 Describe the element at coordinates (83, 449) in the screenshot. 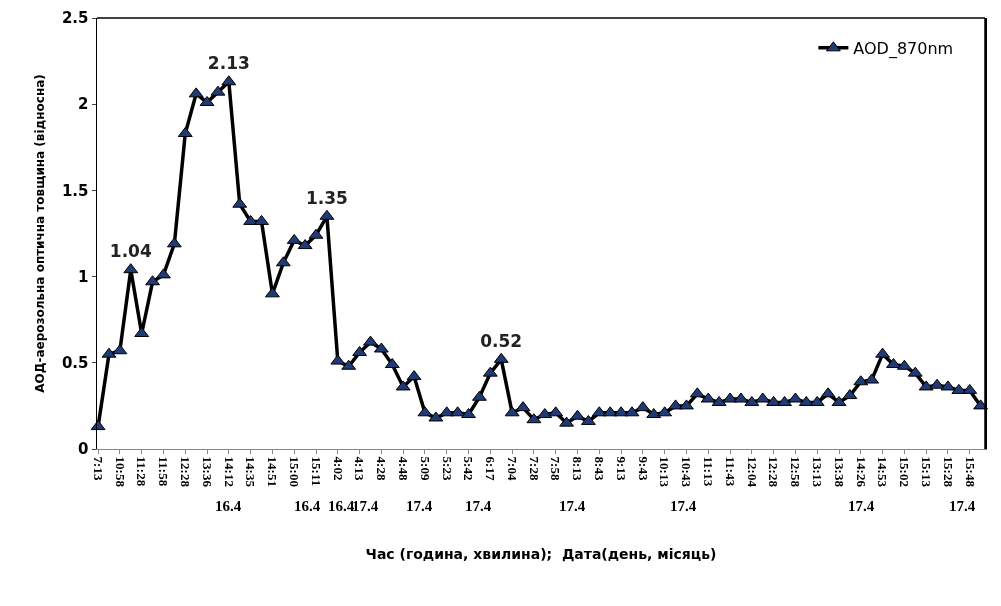

I see `y-tick-label: 0` at that location.